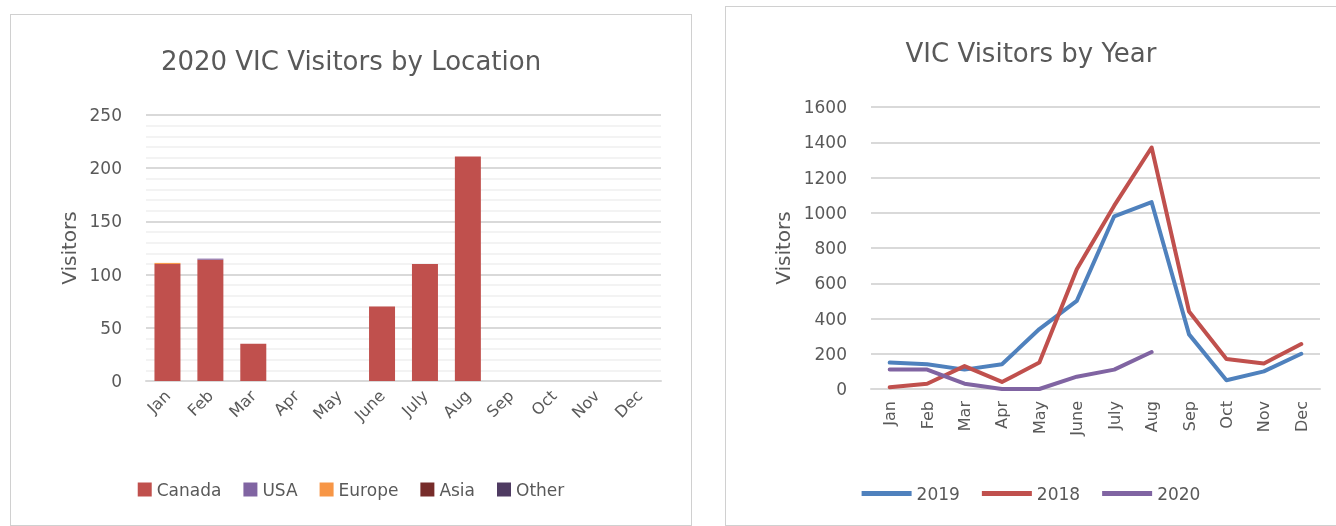 The height and width of the screenshot is (526, 1336). What do you see at coordinates (1031, 53) in the screenshot?
I see `chart-title: VIC Visitors by Year` at bounding box center [1031, 53].